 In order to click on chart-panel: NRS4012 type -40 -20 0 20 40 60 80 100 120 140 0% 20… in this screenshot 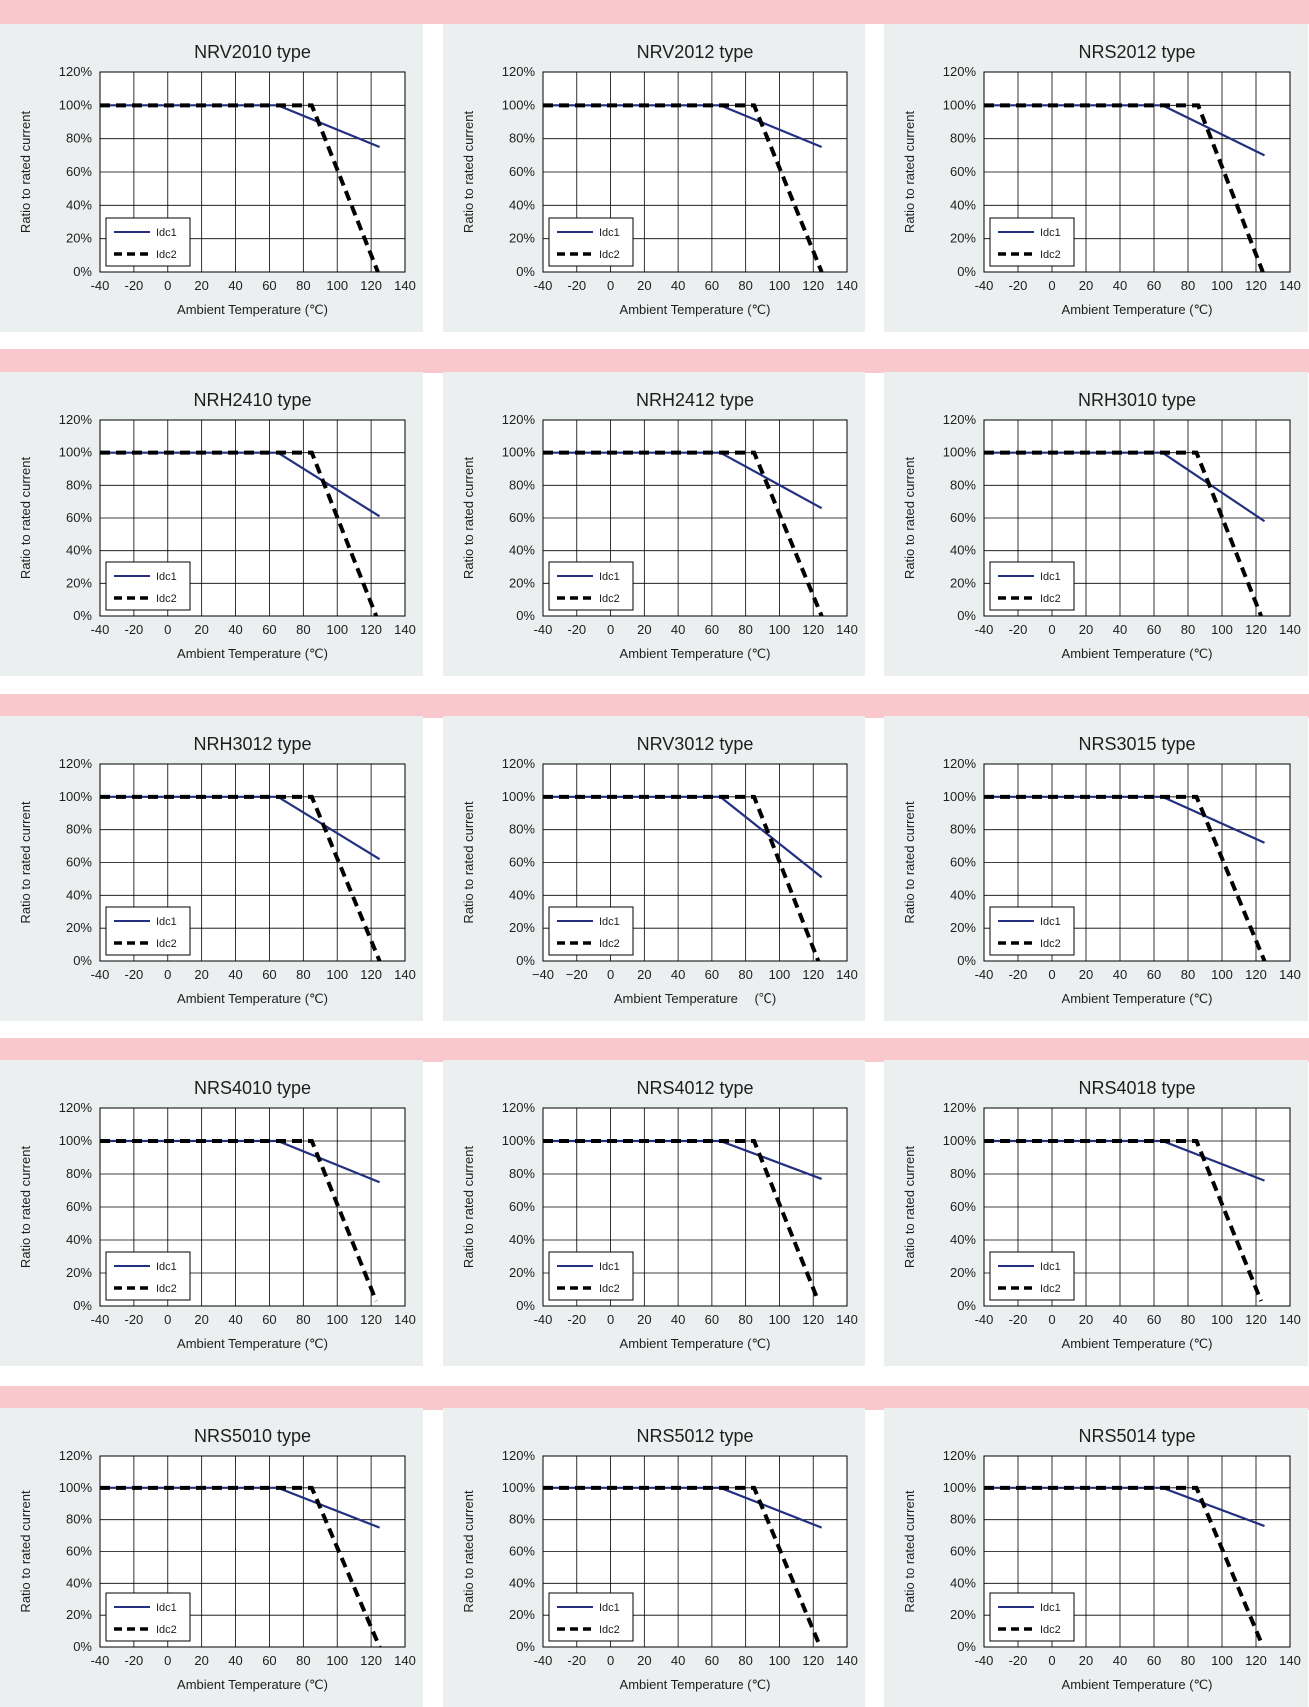, I will do `click(654, 1213)`.